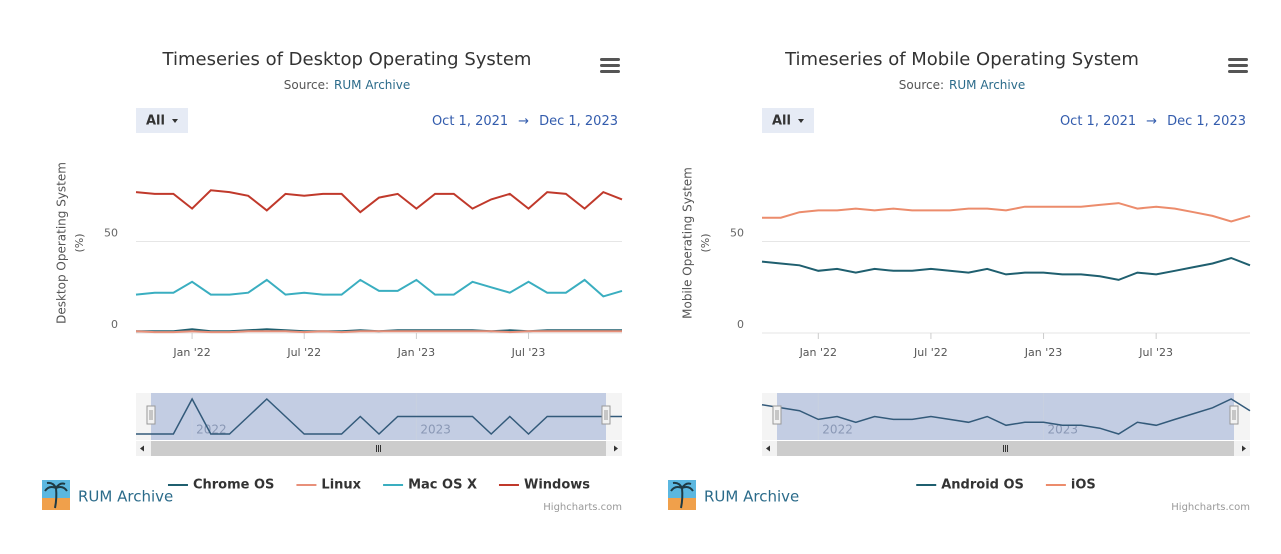  Describe the element at coordinates (1070, 485) in the screenshot. I see `legend-item: iOS` at that location.